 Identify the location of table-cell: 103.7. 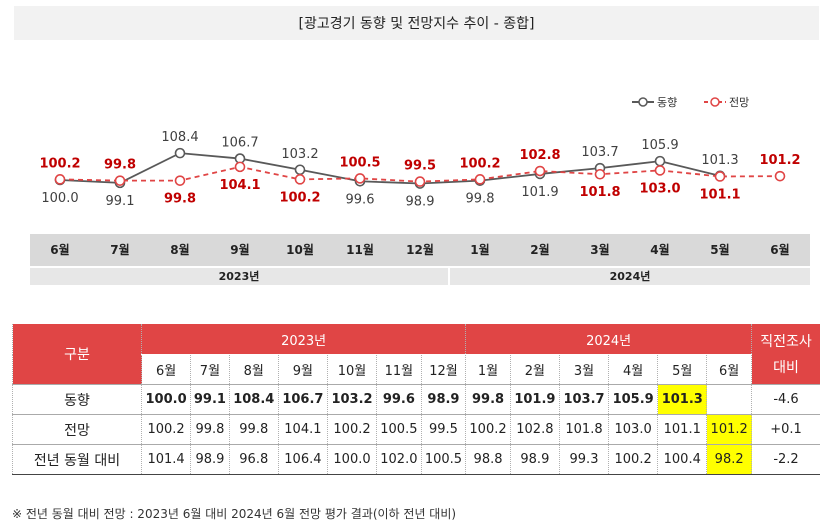
(583, 399).